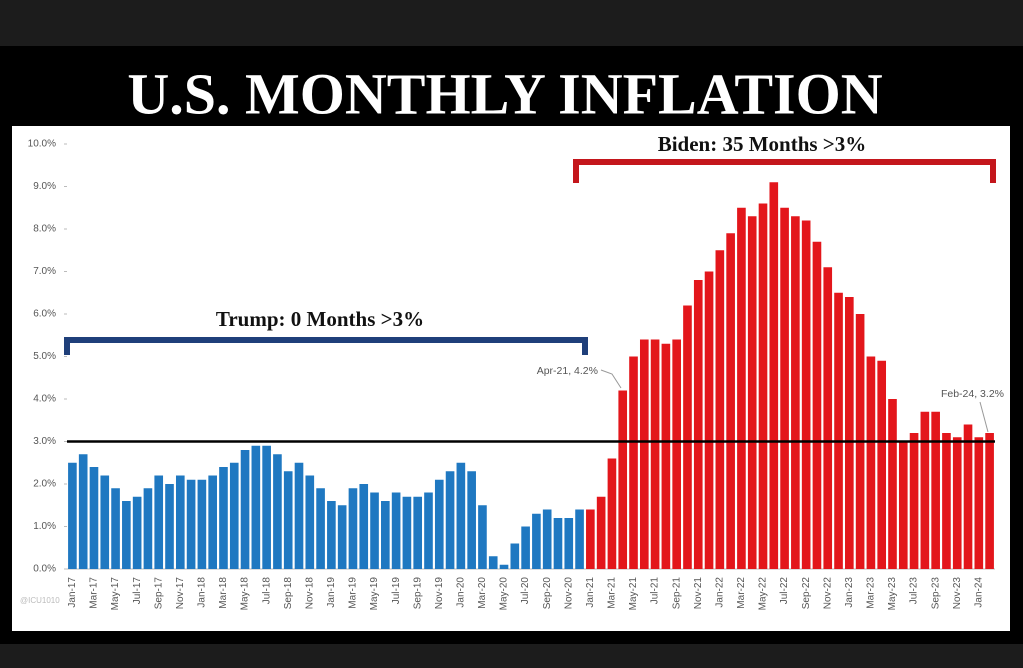  Describe the element at coordinates (44, 356) in the screenshot. I see `y-tick-label: 5.0%` at that location.